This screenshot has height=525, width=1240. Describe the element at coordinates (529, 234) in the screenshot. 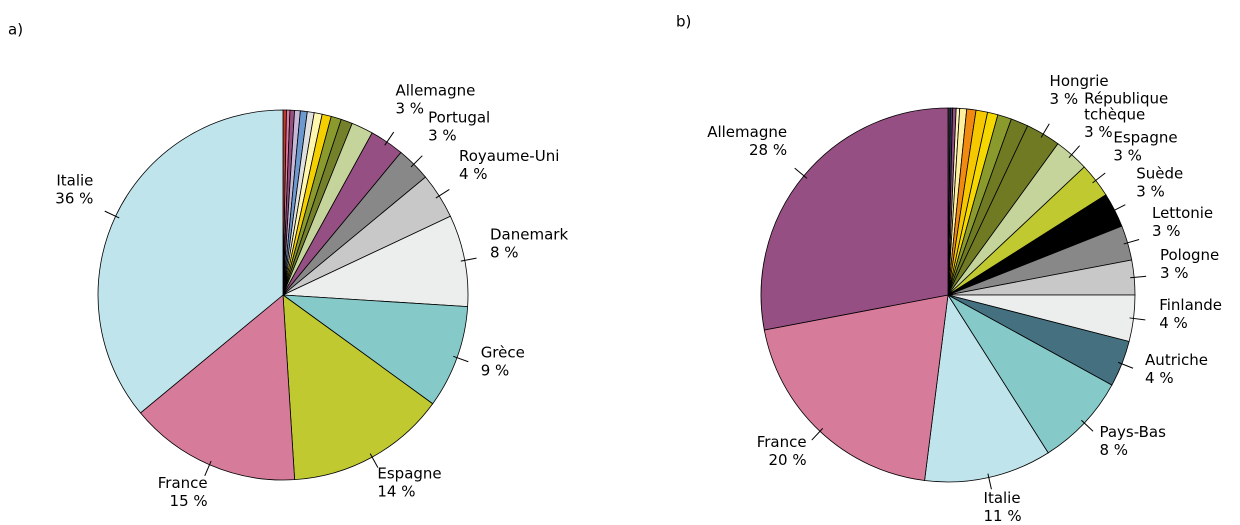

I see `slice-label: Danemark` at that location.